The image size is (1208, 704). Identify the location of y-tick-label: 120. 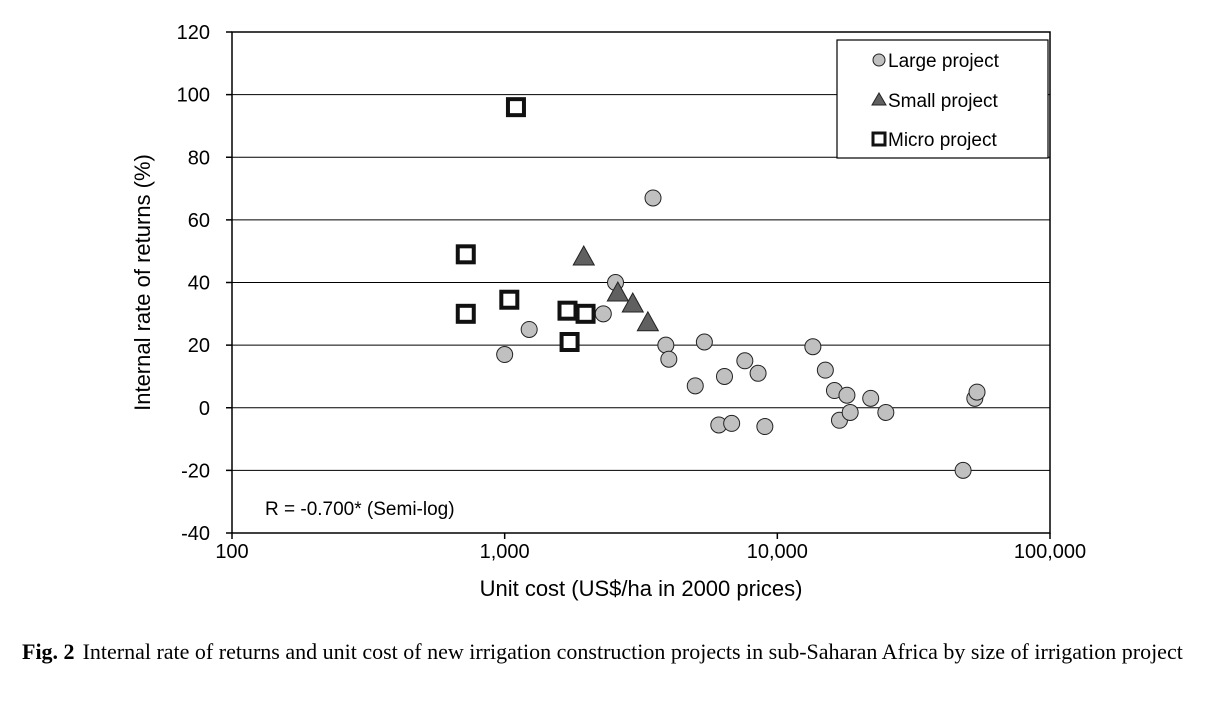
(193, 33).